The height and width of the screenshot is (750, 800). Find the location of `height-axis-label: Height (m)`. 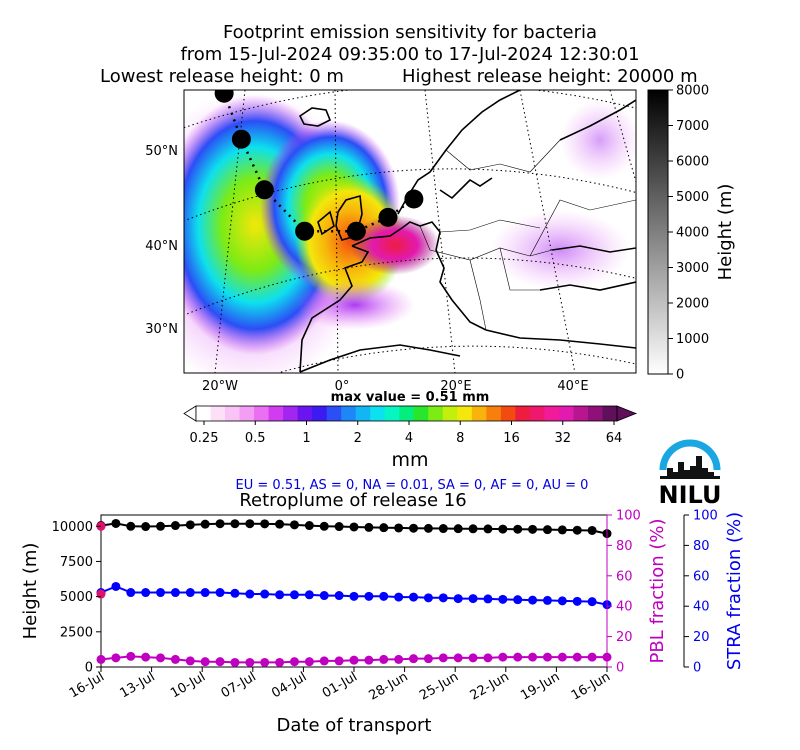

height-axis-label: Height (m) is located at coordinates (30, 591).